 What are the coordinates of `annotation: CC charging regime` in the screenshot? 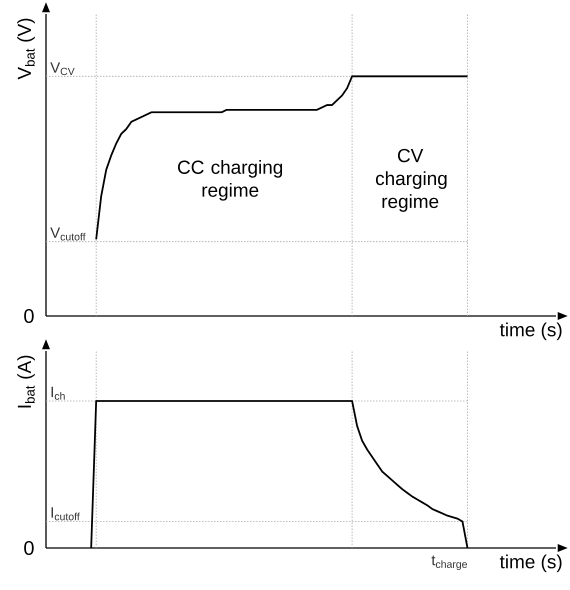 It's located at (230, 180).